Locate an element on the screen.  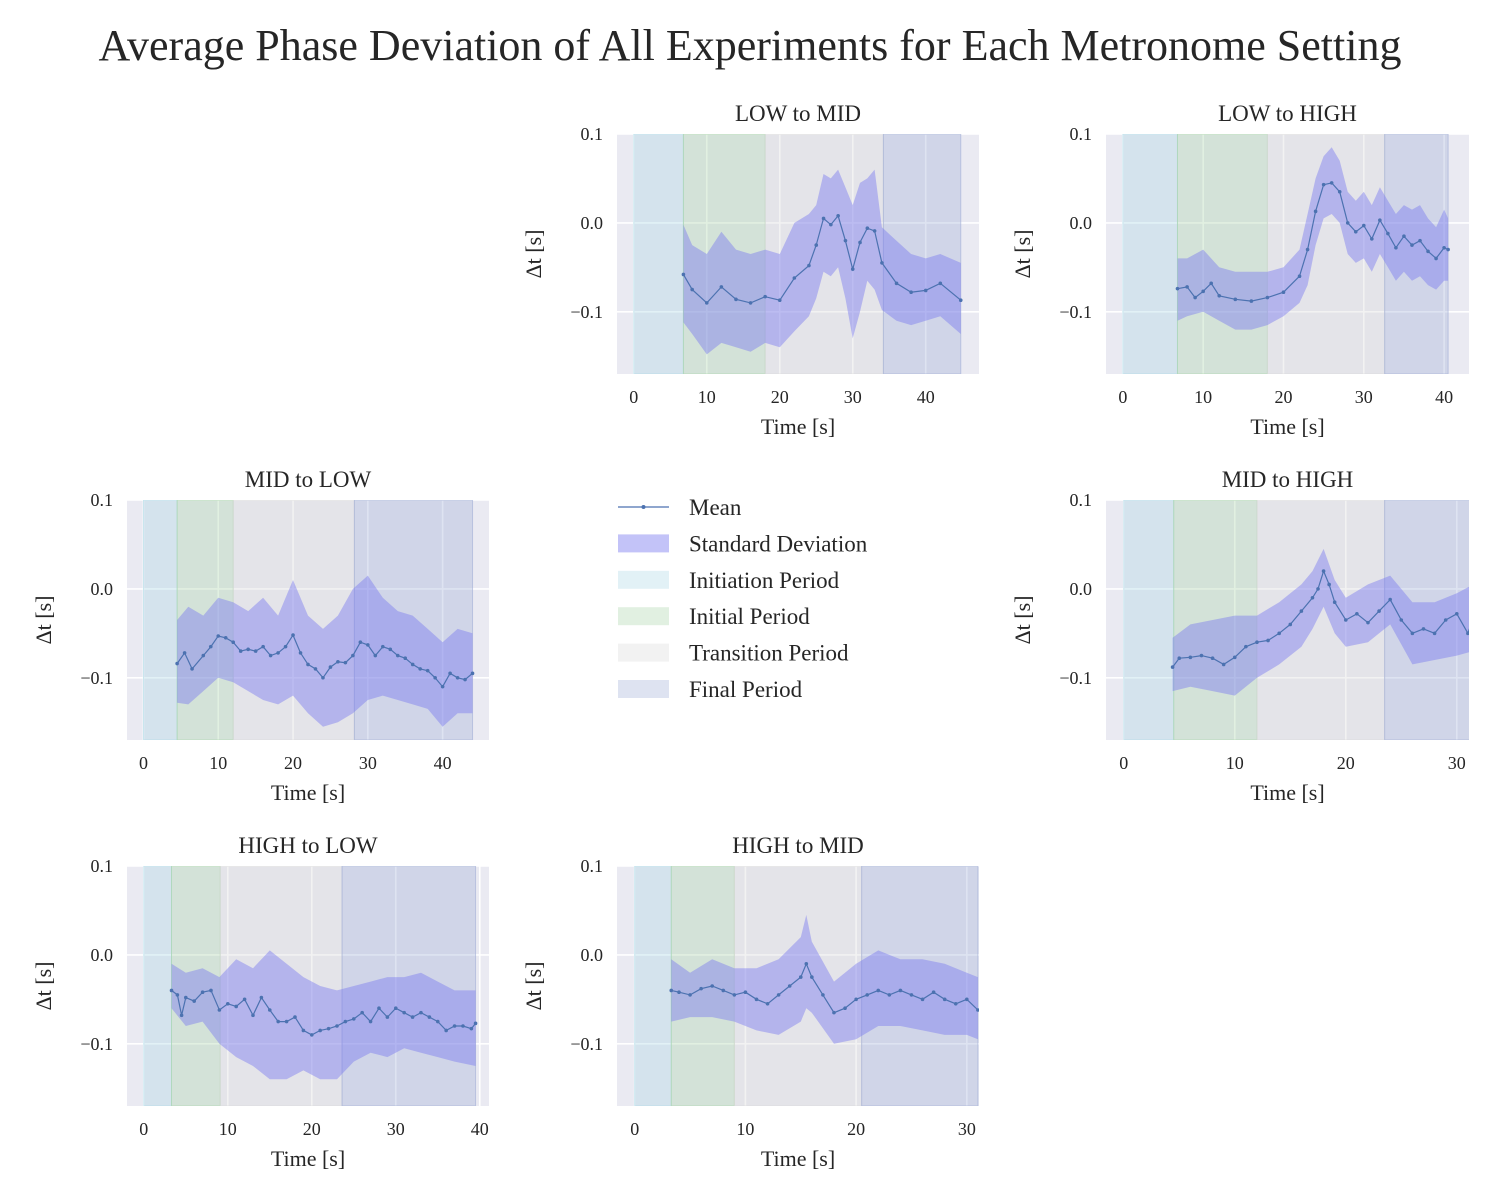
period-transition is located at coordinates (798, 986).